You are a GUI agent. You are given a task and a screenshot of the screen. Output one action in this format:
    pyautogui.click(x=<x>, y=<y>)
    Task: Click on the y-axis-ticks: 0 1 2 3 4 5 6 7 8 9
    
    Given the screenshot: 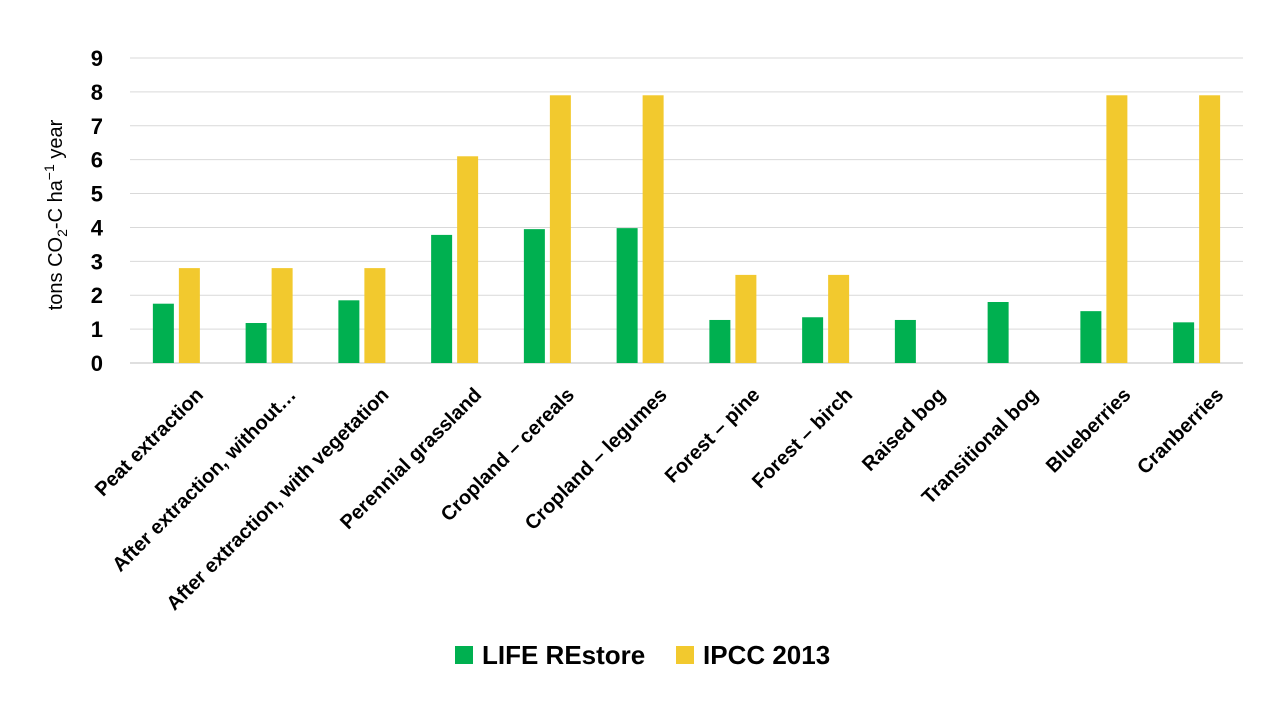 What is the action you would take?
    pyautogui.click(x=97, y=211)
    